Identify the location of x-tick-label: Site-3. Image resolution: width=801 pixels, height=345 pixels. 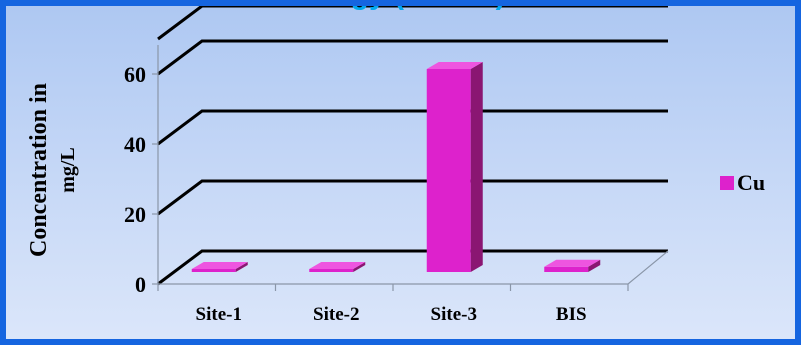
(454, 314).